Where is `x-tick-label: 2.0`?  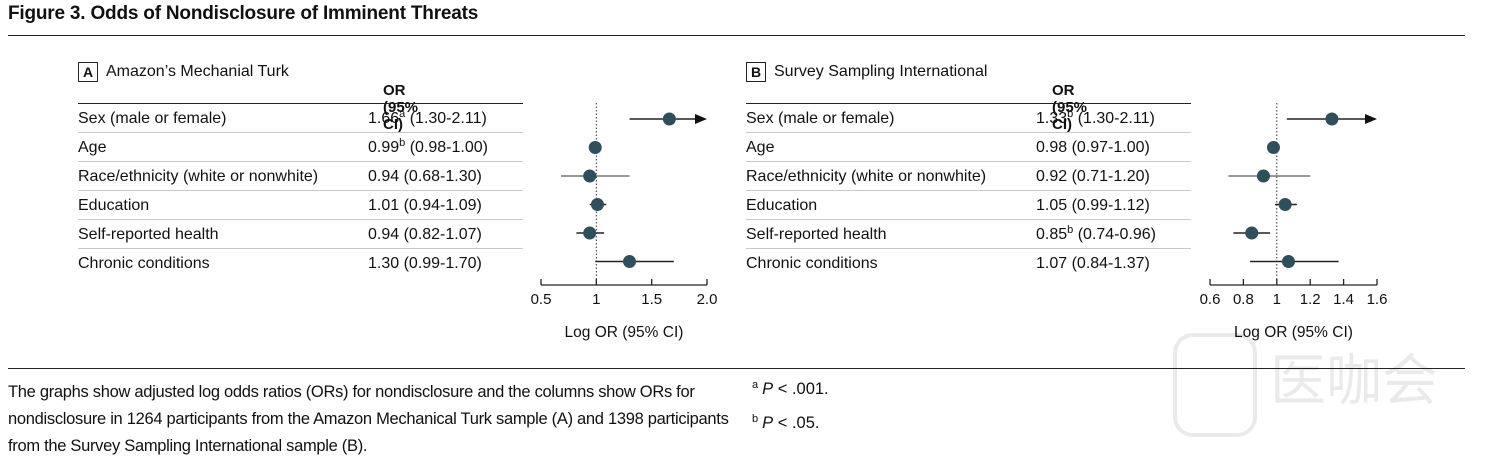
x-tick-label: 2.0 is located at coordinates (707, 299).